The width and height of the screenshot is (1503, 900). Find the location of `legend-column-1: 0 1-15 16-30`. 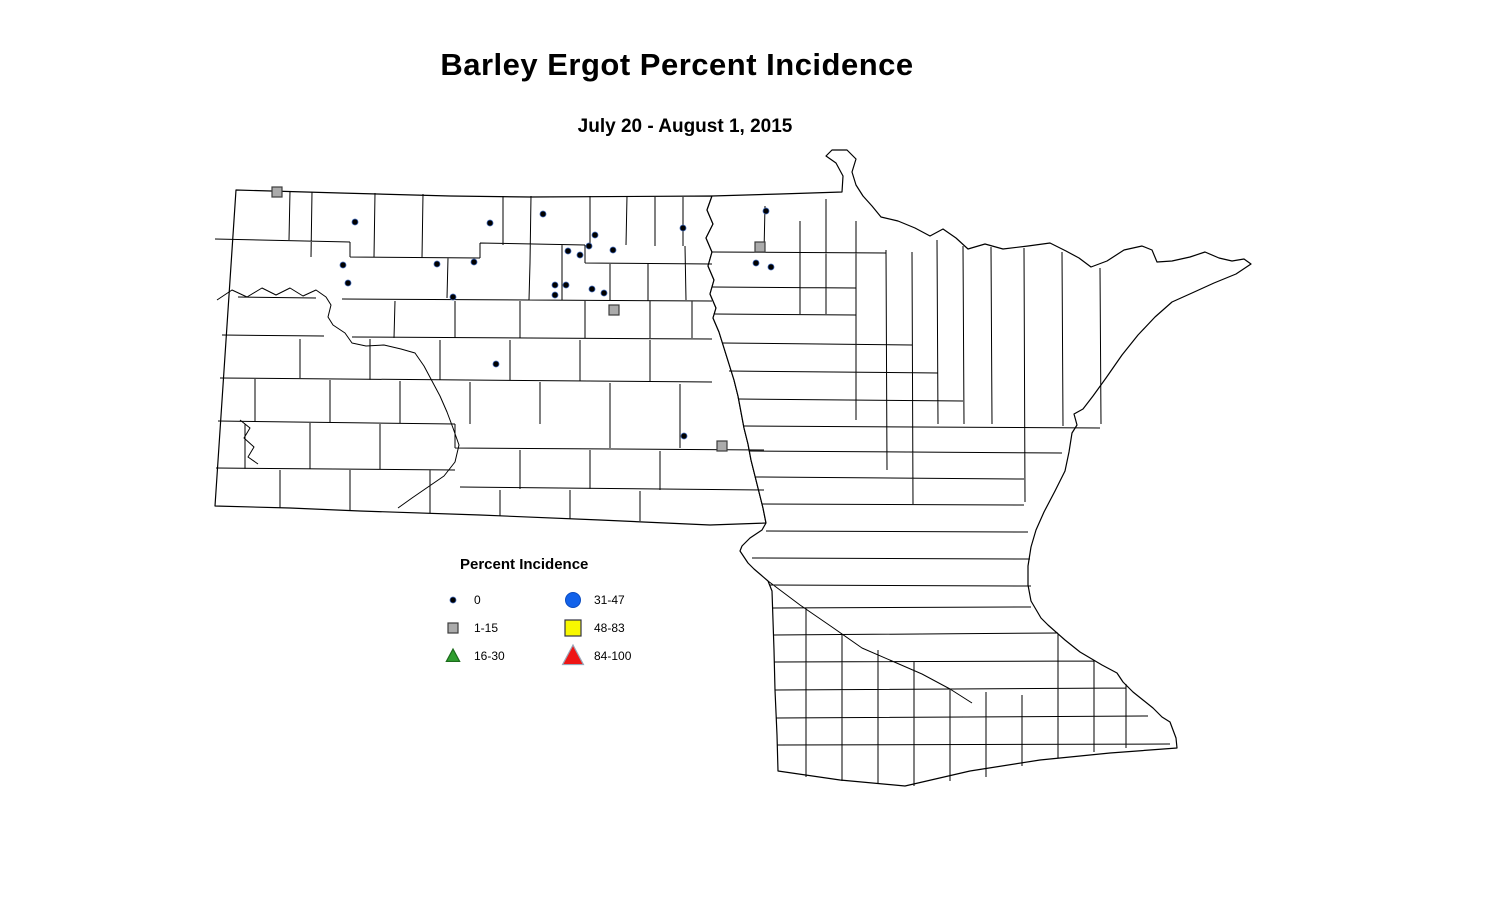

legend-column-1: 0 1-15 16-30 is located at coordinates (498, 628).